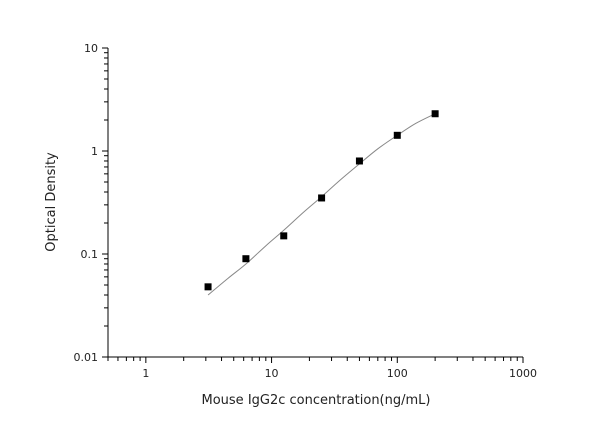 Image resolution: width=608 pixels, height=433 pixels. Describe the element at coordinates (272, 373) in the screenshot. I see `x-tick-label: 10` at that location.